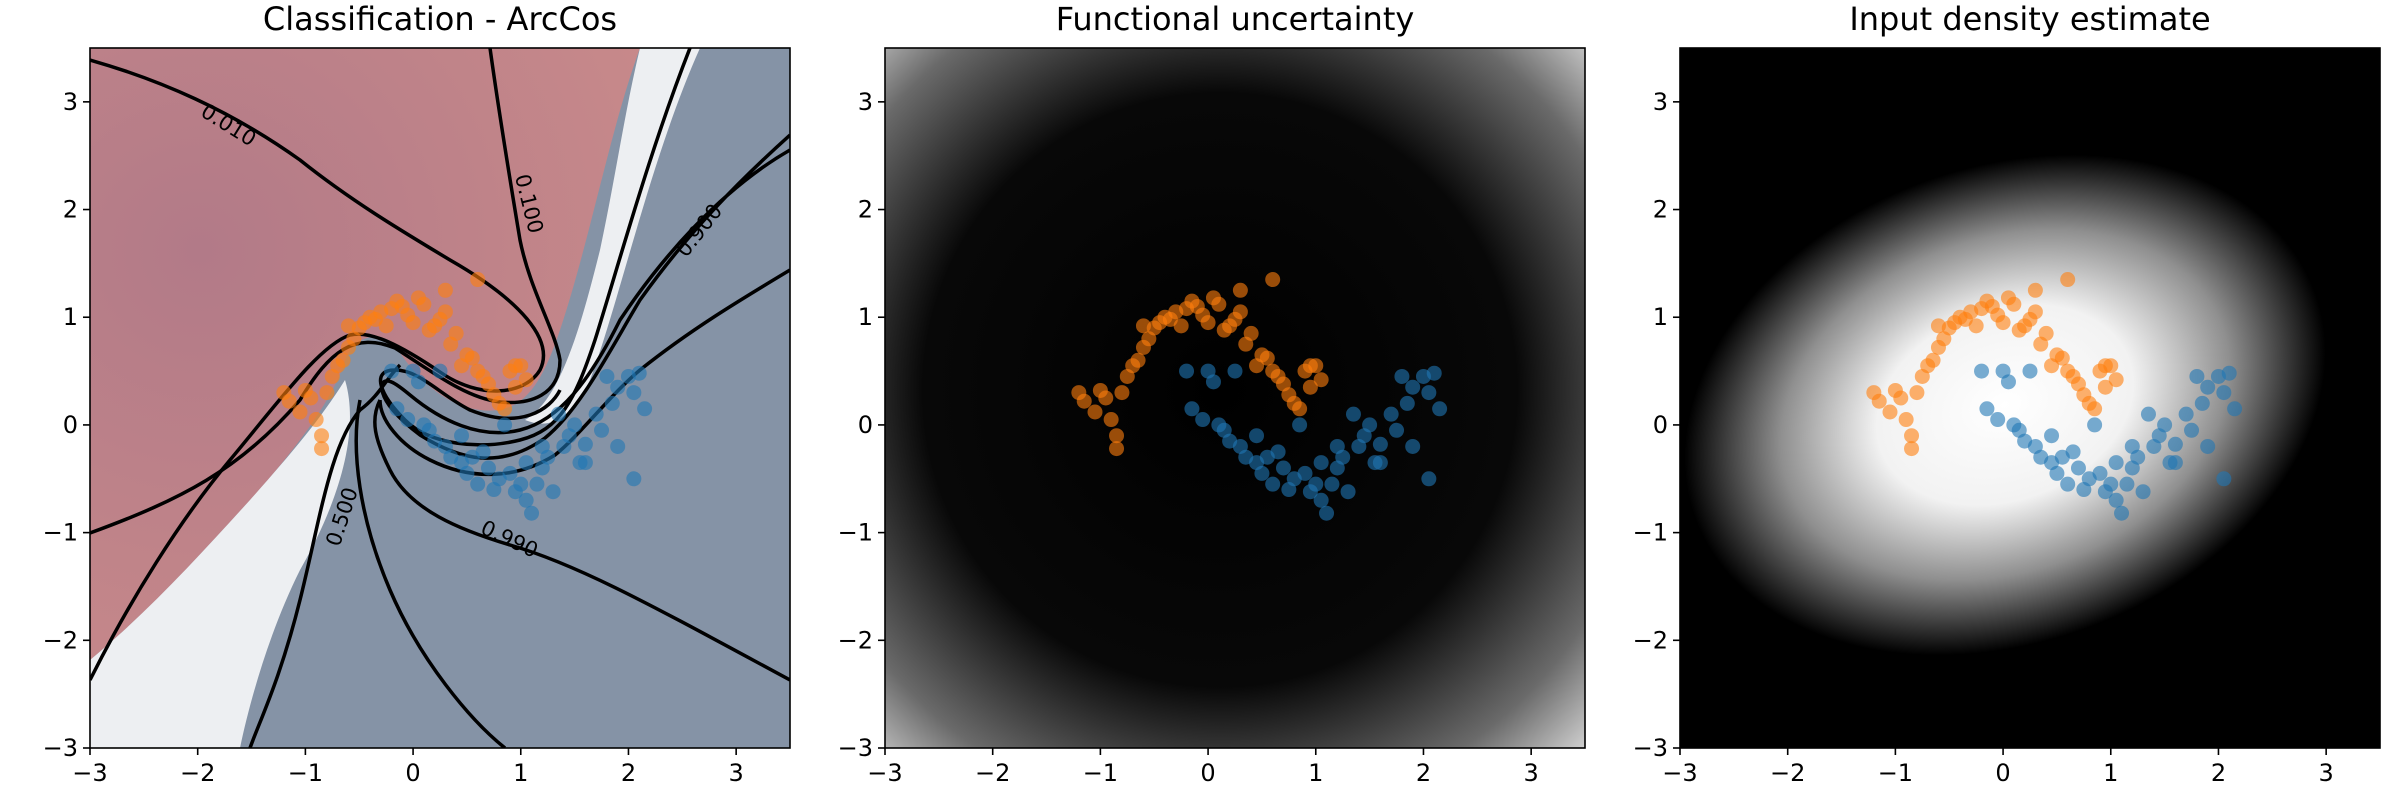 The height and width of the screenshot is (800, 2400). What do you see at coordinates (412, 773) in the screenshot?
I see `x-tick-label: 0` at bounding box center [412, 773].